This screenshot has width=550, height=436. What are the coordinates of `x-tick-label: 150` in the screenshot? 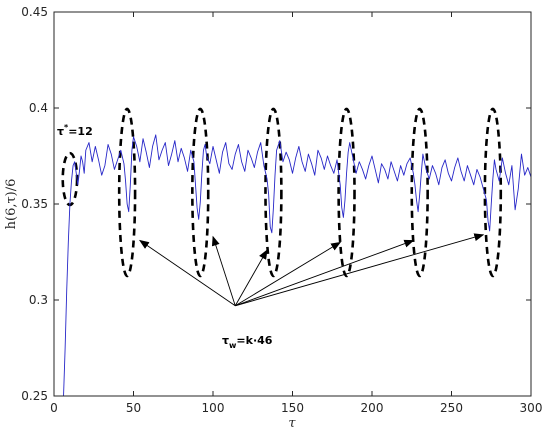 It's located at (292, 408).